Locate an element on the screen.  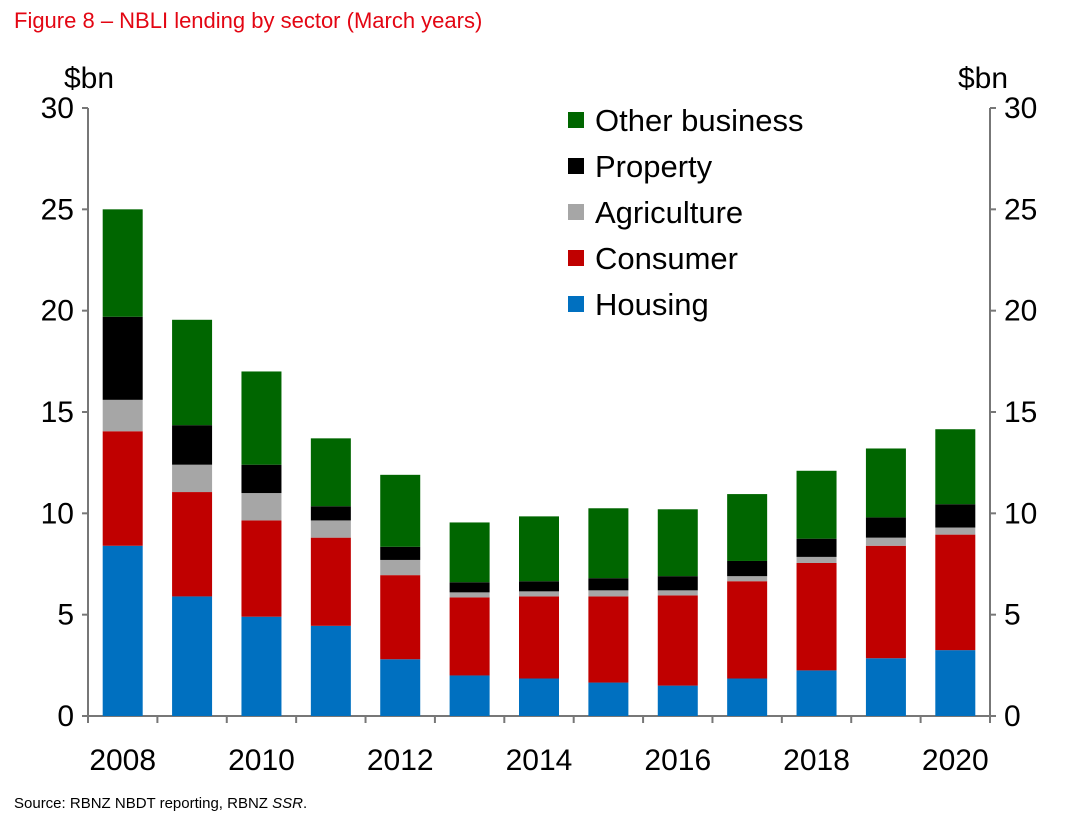
bar-housing-2019 is located at coordinates (885, 687).